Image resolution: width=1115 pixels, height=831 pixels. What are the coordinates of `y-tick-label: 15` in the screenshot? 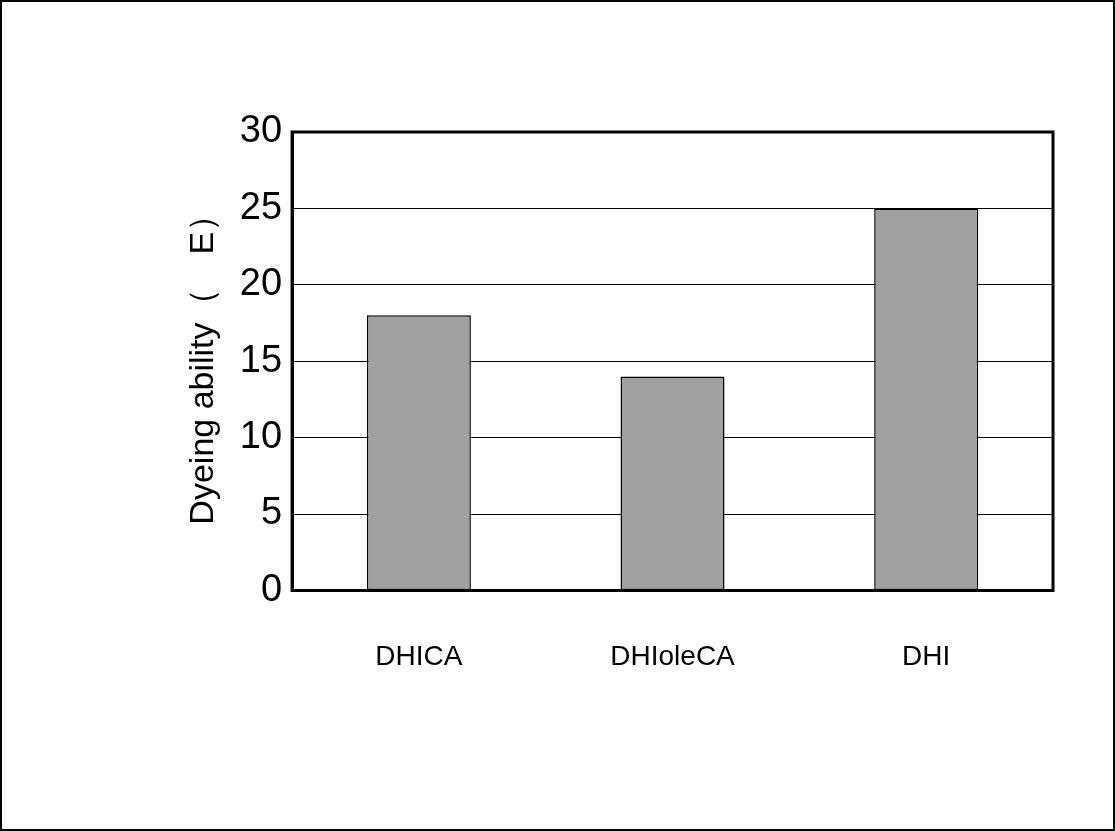 It's located at (261, 358).